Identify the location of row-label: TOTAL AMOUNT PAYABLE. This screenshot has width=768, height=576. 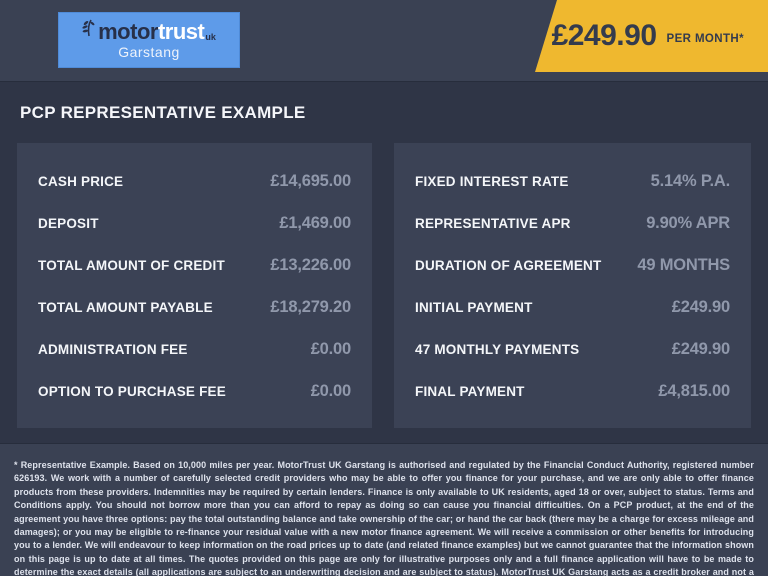
(125, 307).